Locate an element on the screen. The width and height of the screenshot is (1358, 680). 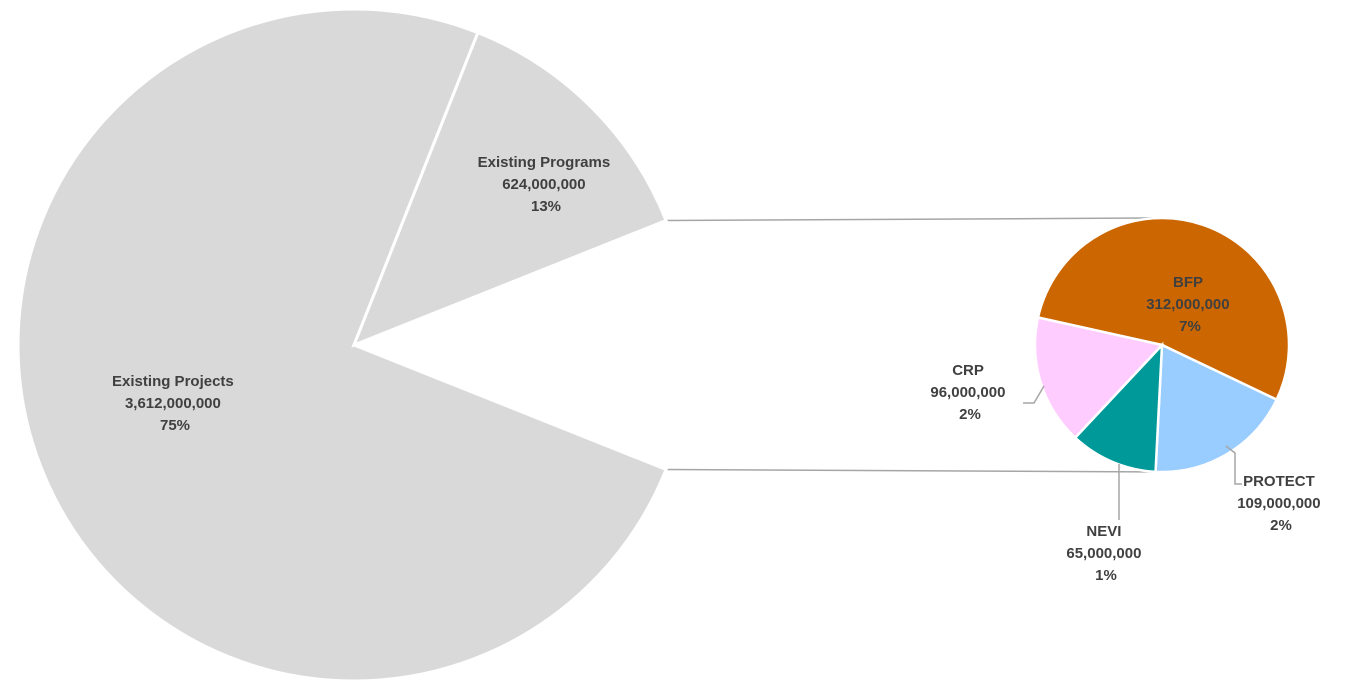
label-crp-percent: 2% is located at coordinates (970, 414).